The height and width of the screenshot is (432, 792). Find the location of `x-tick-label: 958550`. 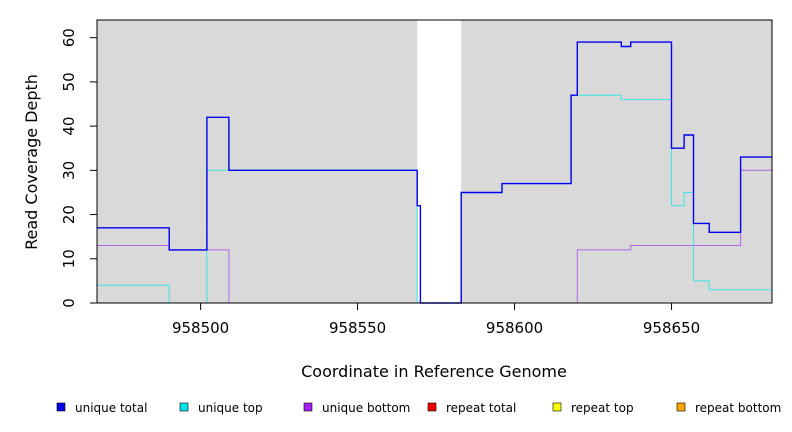

x-tick-label: 958550 is located at coordinates (357, 328).